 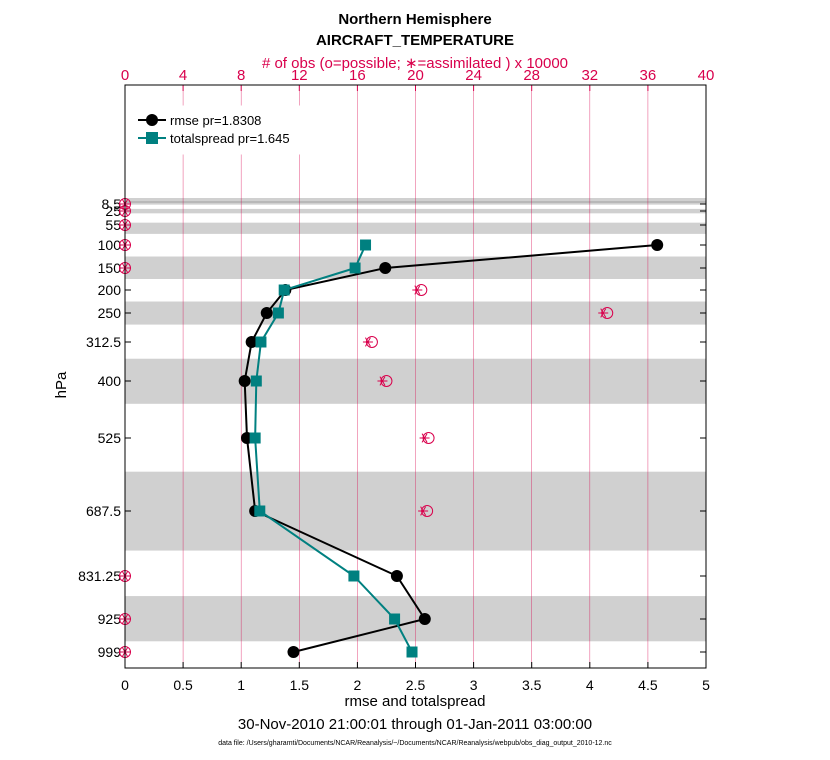 I want to click on x-axis-label: rmse and totalspread, so click(x=415, y=701).